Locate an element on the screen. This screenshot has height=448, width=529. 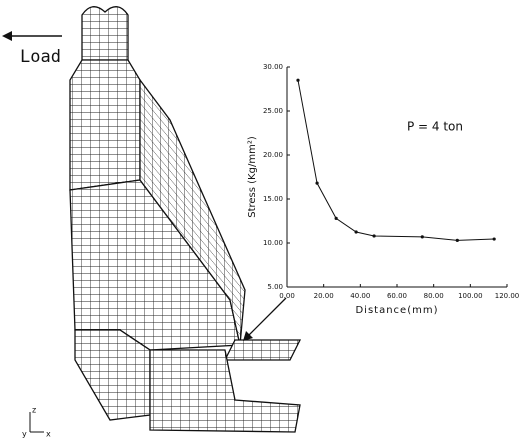
x-tick-label: 40.00 is located at coordinates (360, 296).